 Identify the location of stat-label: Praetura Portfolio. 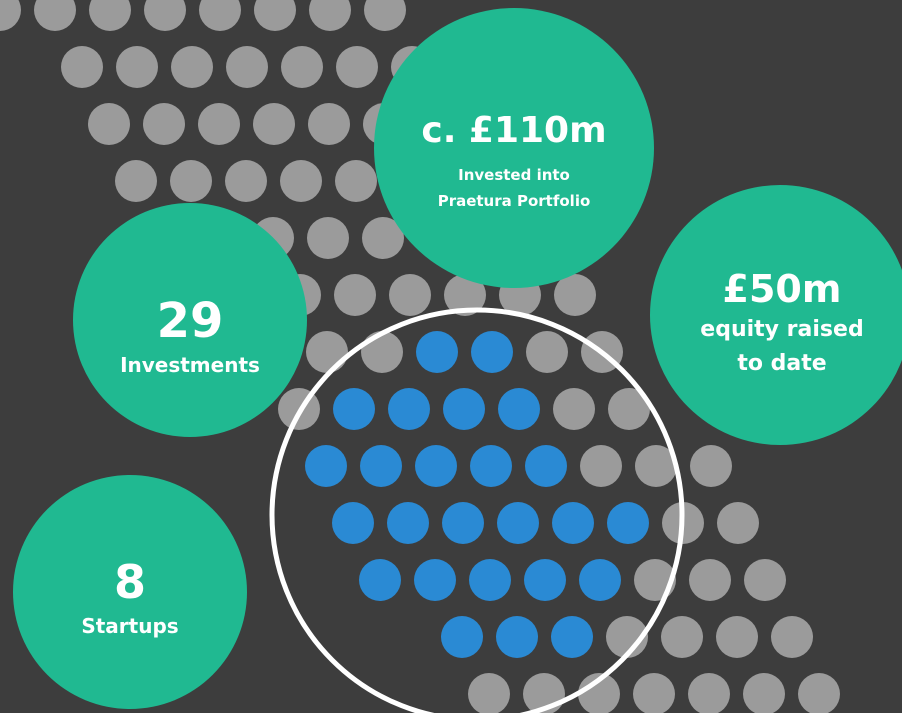
(514, 201).